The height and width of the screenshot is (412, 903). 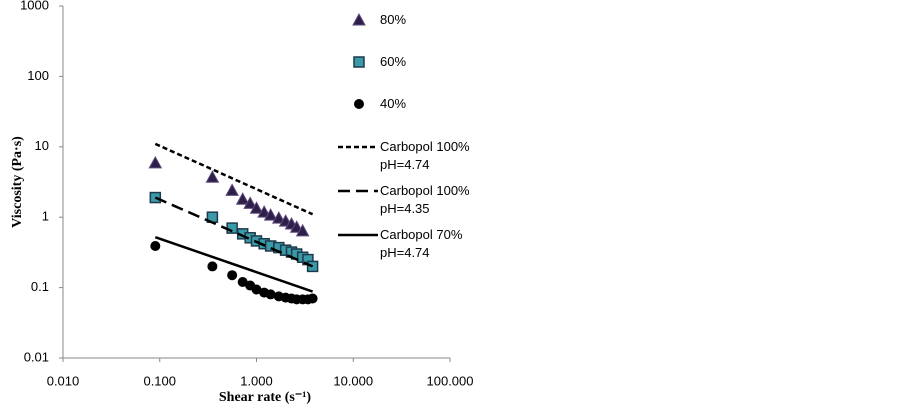 What do you see at coordinates (450, 380) in the screenshot?
I see `x-tick-label: 100.000` at bounding box center [450, 380].